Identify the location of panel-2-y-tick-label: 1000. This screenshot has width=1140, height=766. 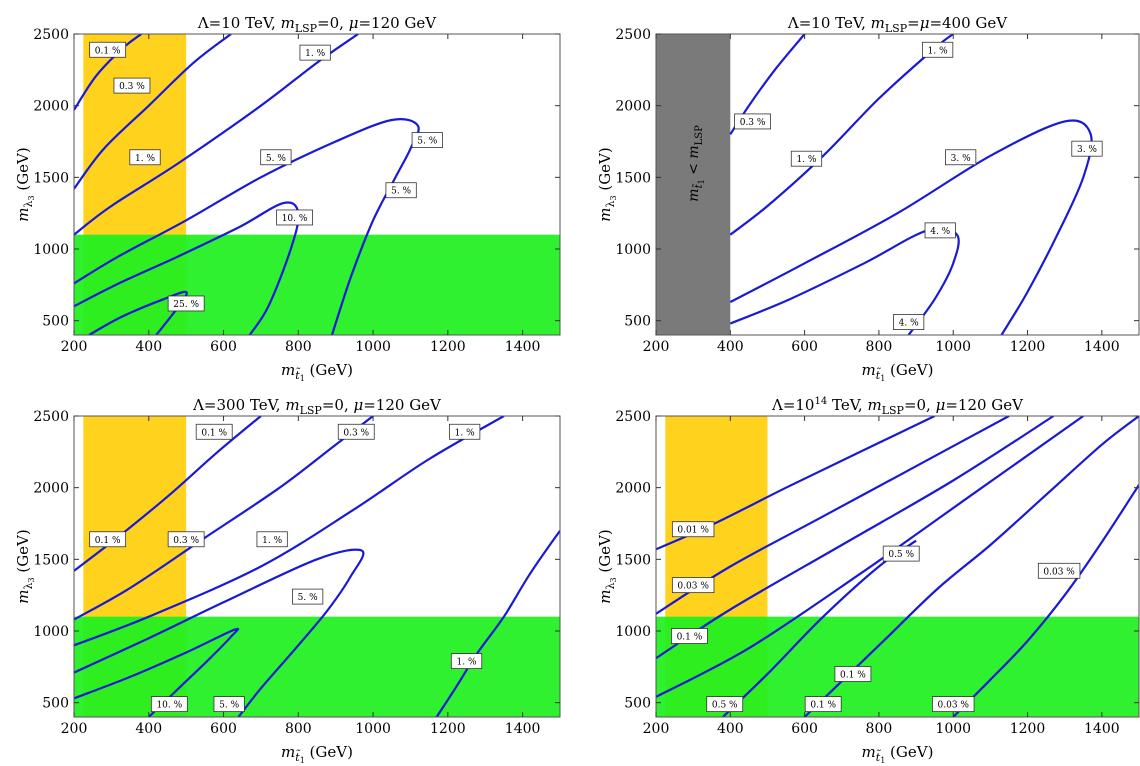
(633, 250).